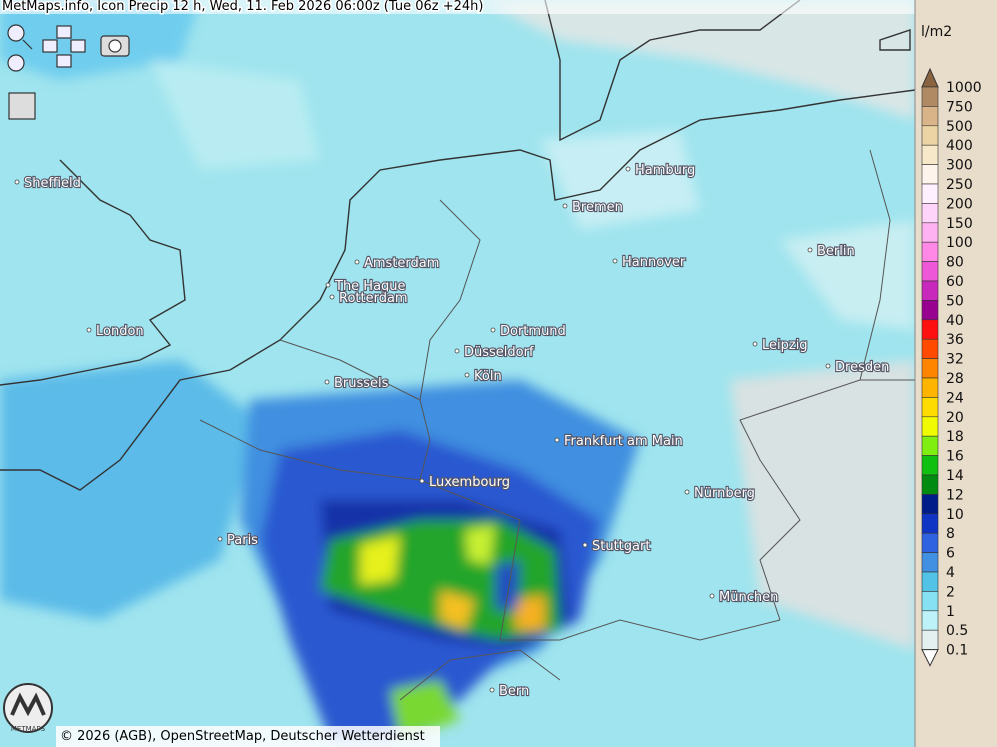 The image size is (997, 747). What do you see at coordinates (16, 33) in the screenshot?
I see `zoom-in-button` at bounding box center [16, 33].